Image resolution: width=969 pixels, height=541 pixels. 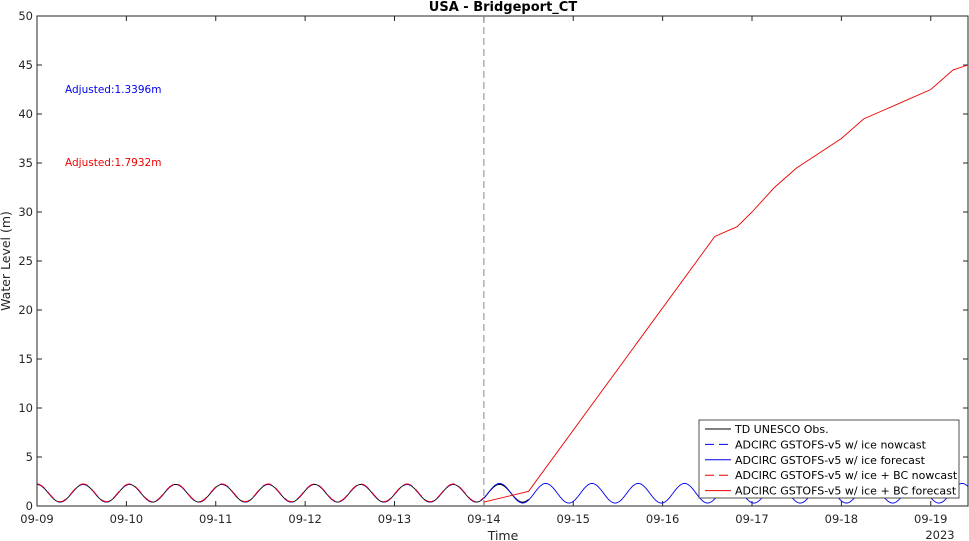 What do you see at coordinates (25, 359) in the screenshot?
I see `y-tick-label: 15` at bounding box center [25, 359].